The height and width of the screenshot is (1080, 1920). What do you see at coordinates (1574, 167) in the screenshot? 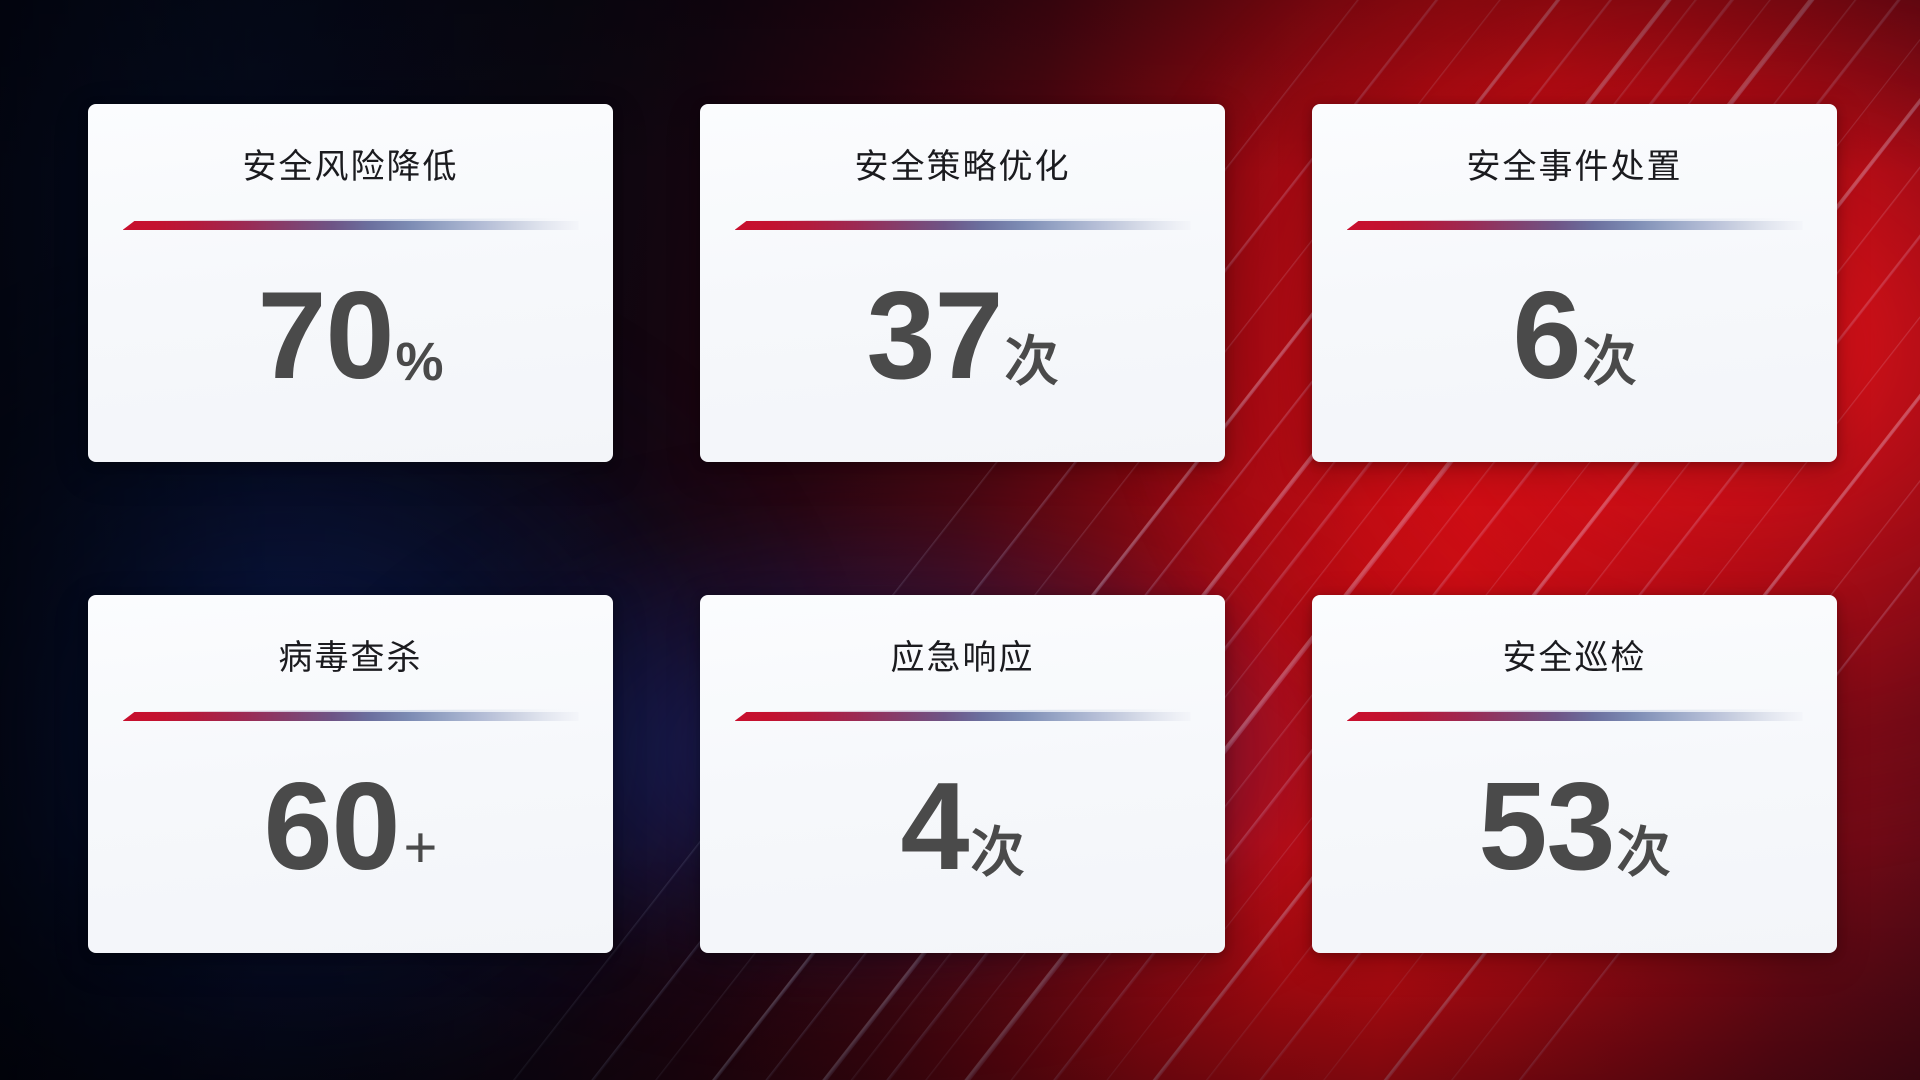
I see `stat-card-title: 安全事件处置` at bounding box center [1574, 167].